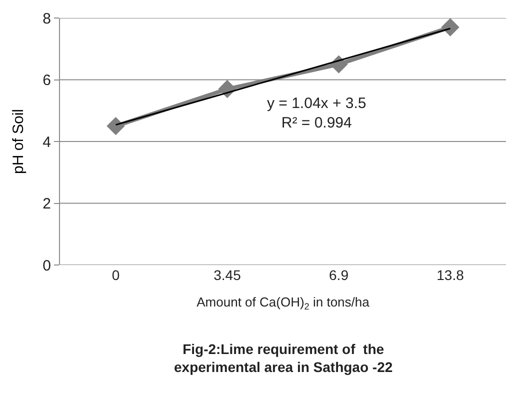 The width and height of the screenshot is (516, 400). What do you see at coordinates (316, 113) in the screenshot?
I see `annotation: y = 1.04x + 3.5 R² = 0.994` at bounding box center [316, 113].